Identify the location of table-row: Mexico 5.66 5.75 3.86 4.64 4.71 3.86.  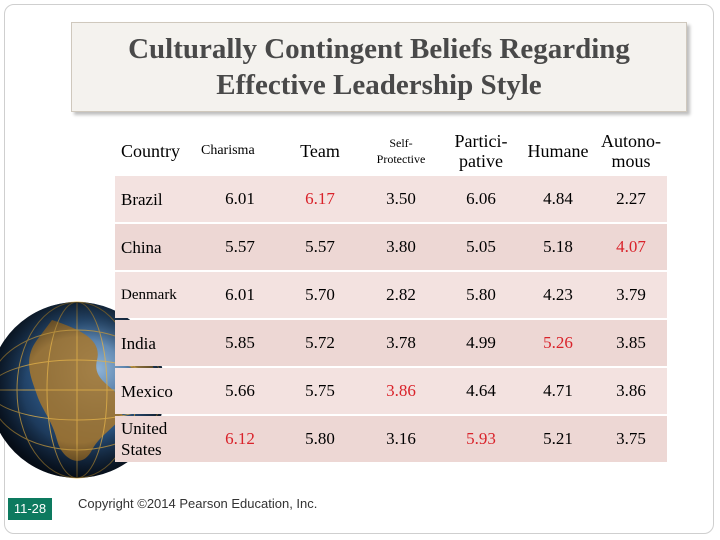
(391, 391).